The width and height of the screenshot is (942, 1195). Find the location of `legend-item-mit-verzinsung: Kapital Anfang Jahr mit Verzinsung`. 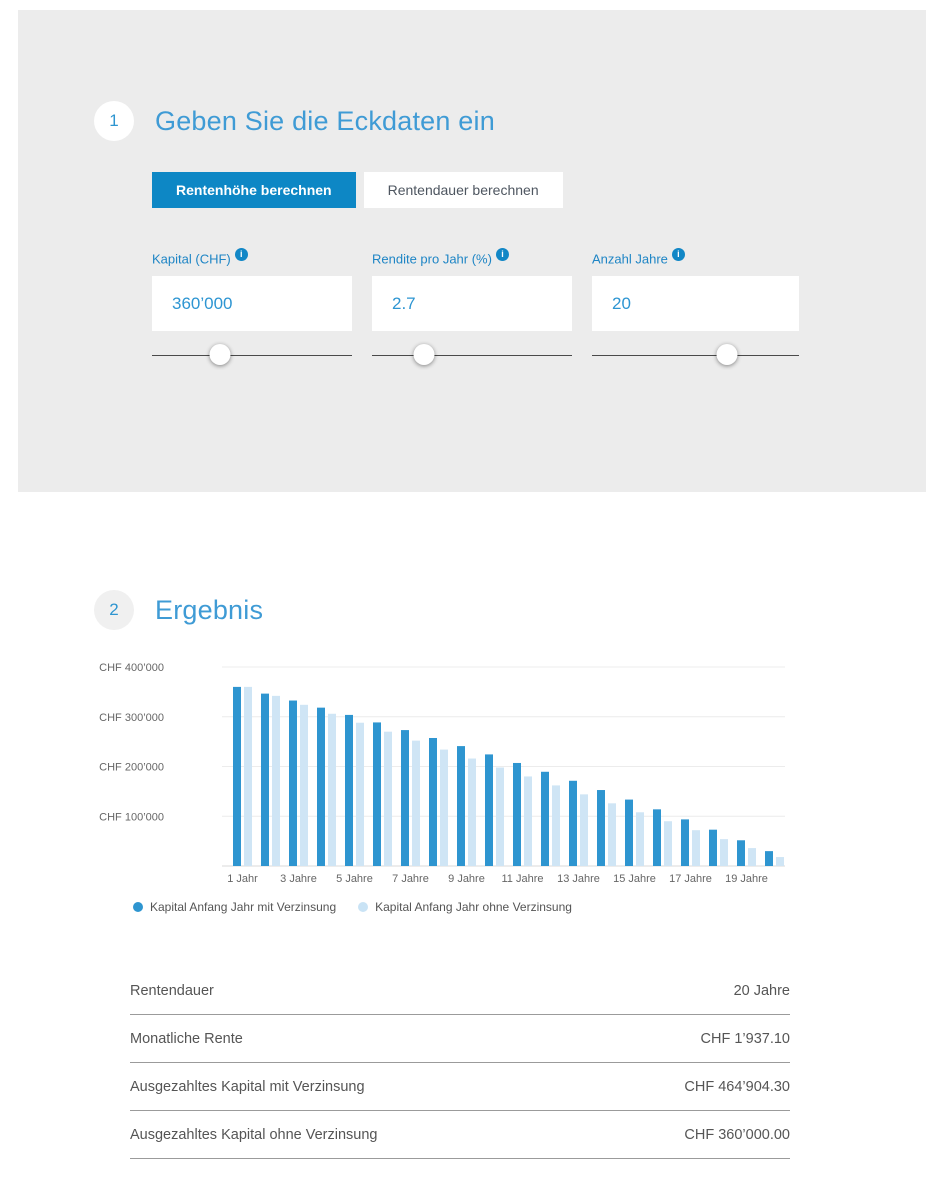

legend-item-mit-verzinsung: Kapital Anfang Jahr mit Verzinsung is located at coordinates (234, 907).